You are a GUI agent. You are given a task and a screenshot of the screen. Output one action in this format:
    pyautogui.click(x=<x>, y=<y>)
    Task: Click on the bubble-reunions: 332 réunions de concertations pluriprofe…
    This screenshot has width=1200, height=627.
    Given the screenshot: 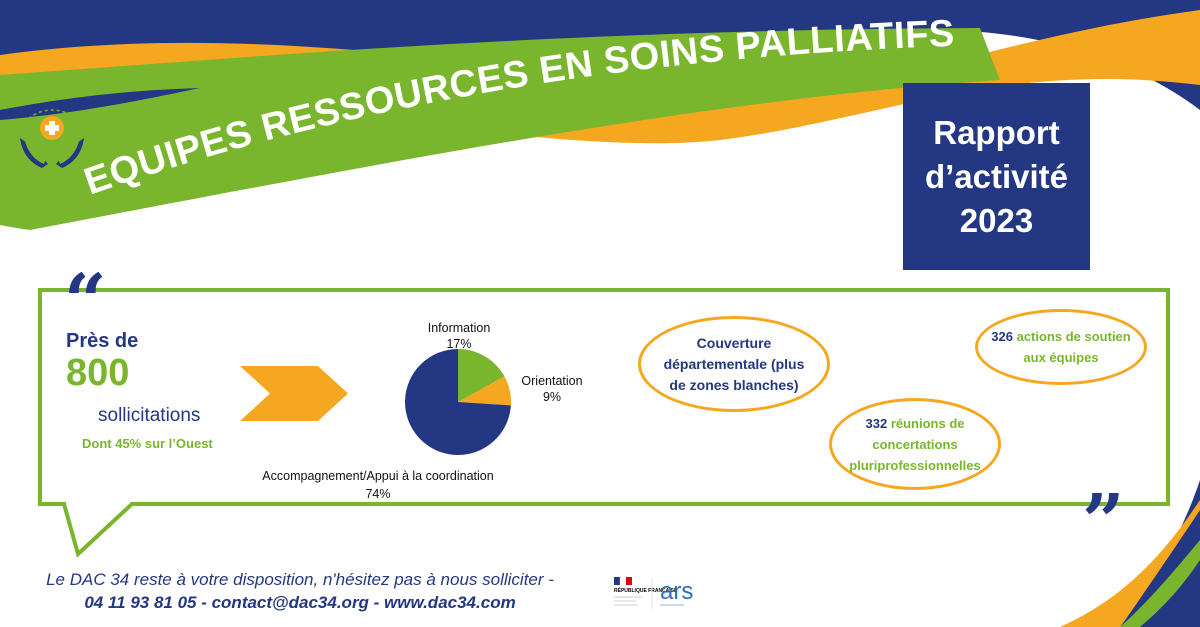 What is the action you would take?
    pyautogui.click(x=915, y=444)
    